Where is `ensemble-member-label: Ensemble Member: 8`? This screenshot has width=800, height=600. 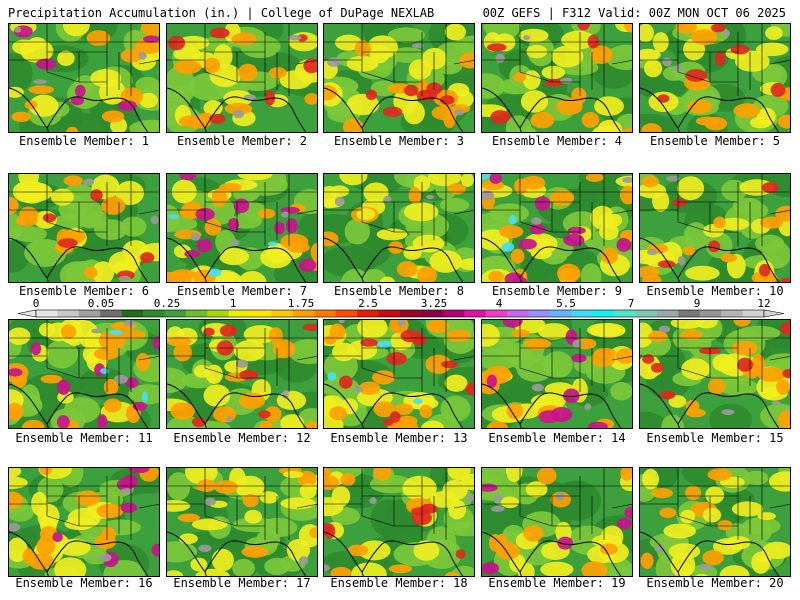 ensemble-member-label: Ensemble Member: 8 is located at coordinates (399, 291).